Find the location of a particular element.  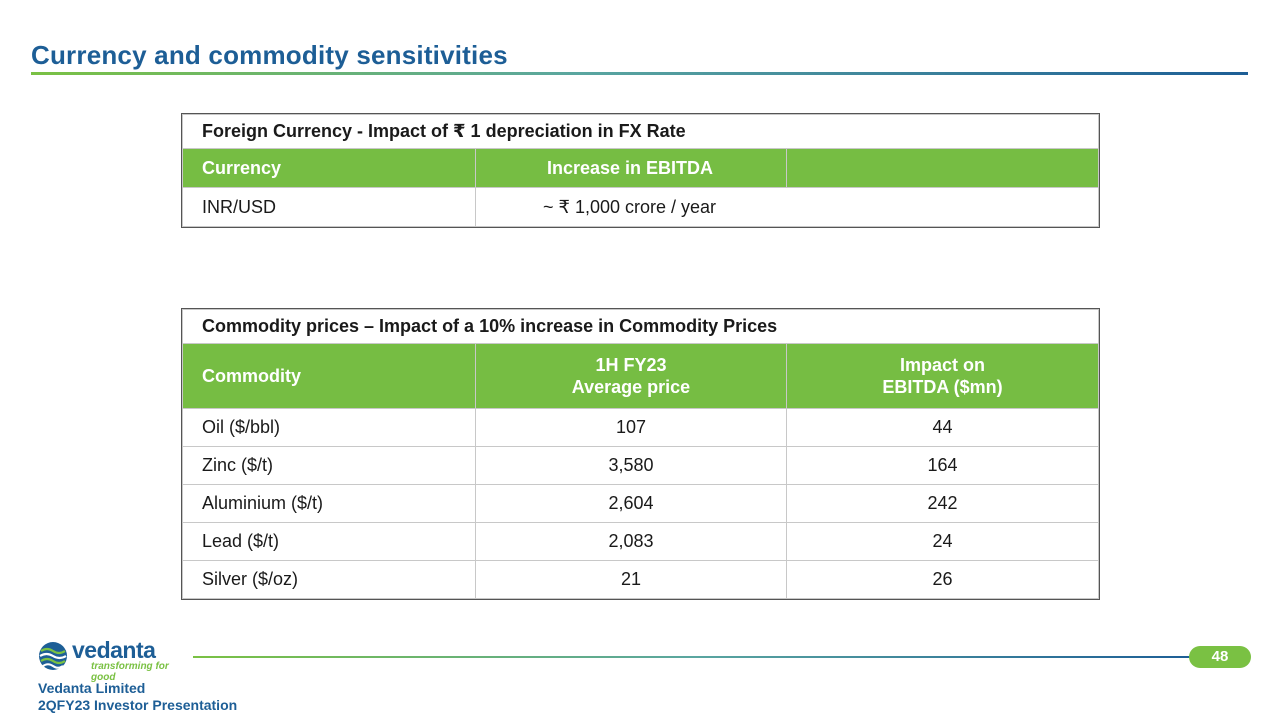

presentation-name: 2QFY23 Investor Presentation is located at coordinates (138, 705).